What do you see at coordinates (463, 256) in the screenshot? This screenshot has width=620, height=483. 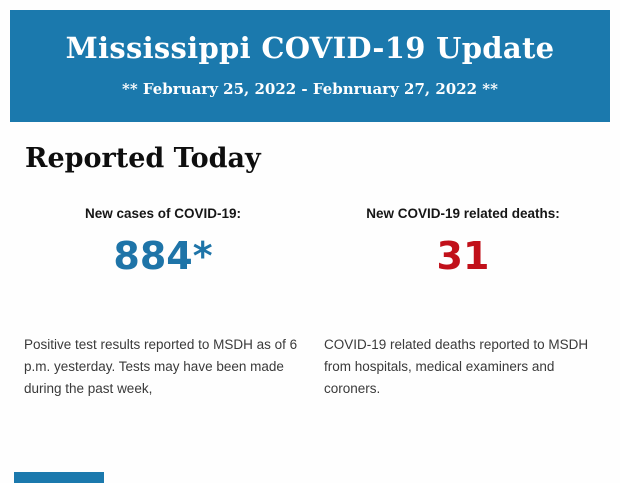 I see `new-deaths-value: 31` at bounding box center [463, 256].